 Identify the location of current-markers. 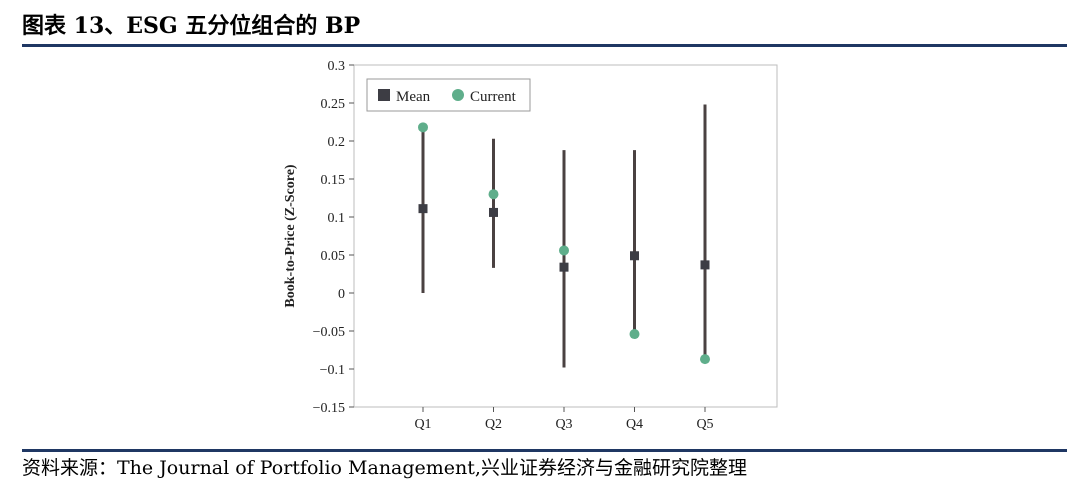
(564, 243).